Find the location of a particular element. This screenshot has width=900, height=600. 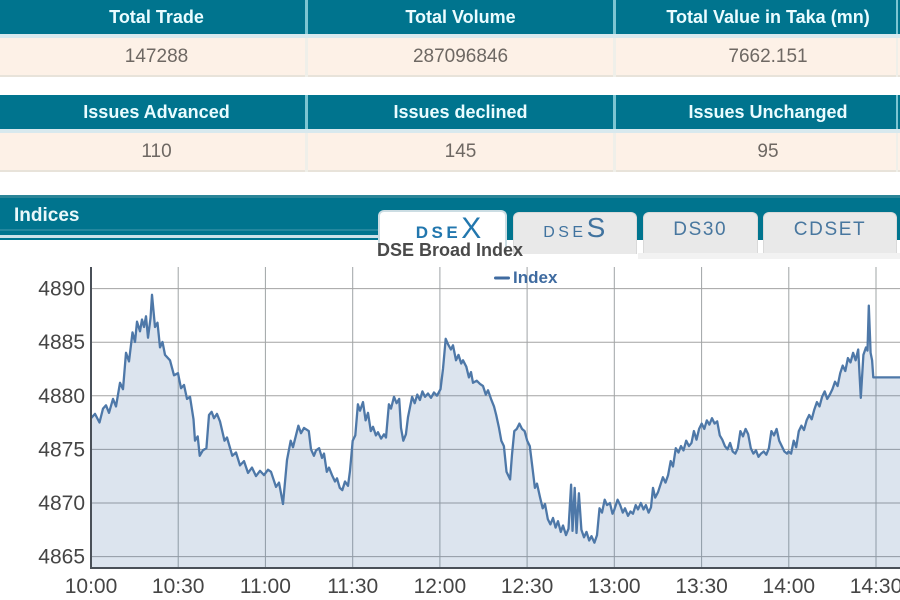

svg-text: 4865 is located at coordinates (61, 557).